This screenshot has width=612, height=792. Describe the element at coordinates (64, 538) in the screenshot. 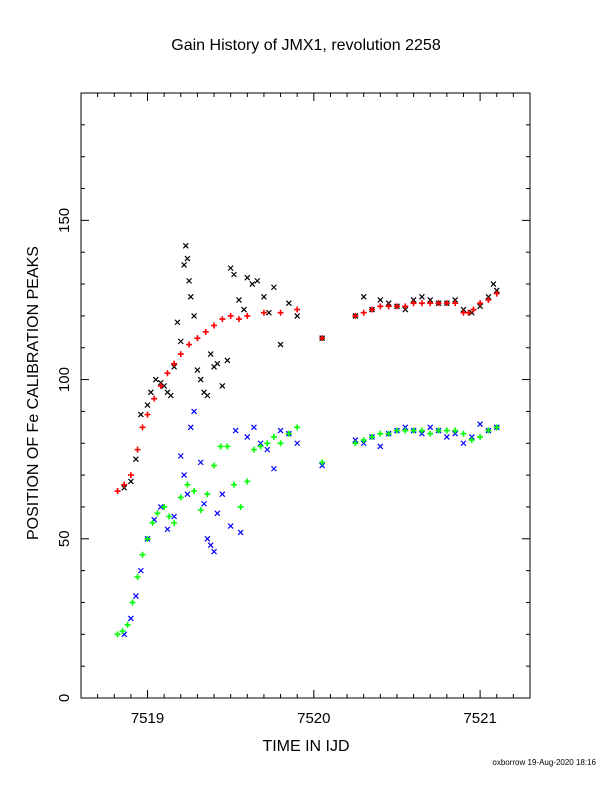

I see `y-tick-label: 50` at that location.